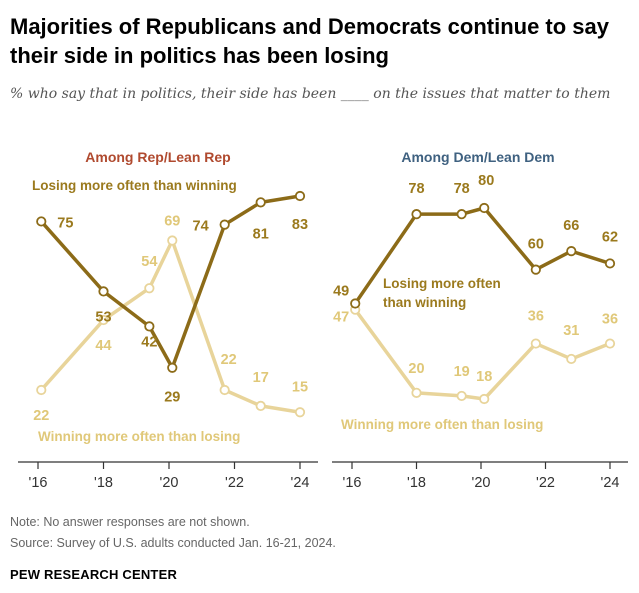 The width and height of the screenshot is (639, 593). I want to click on data-label-losing: 29, so click(172, 398).